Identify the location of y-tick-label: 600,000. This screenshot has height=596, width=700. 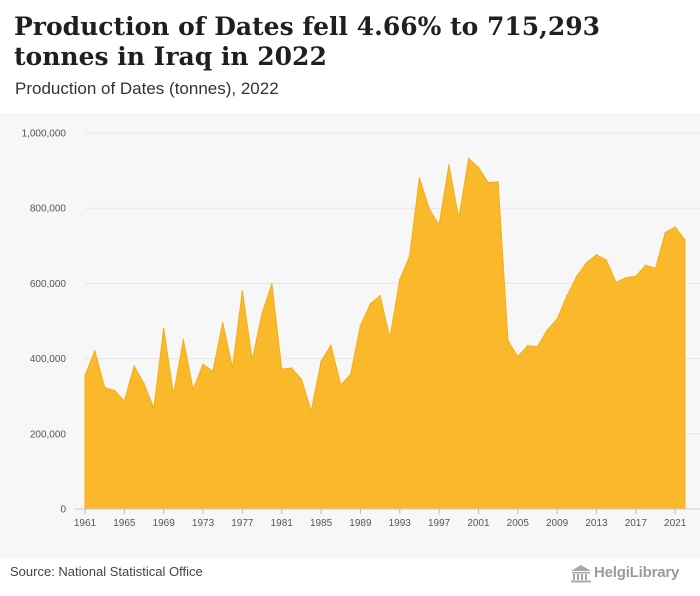
(48, 284).